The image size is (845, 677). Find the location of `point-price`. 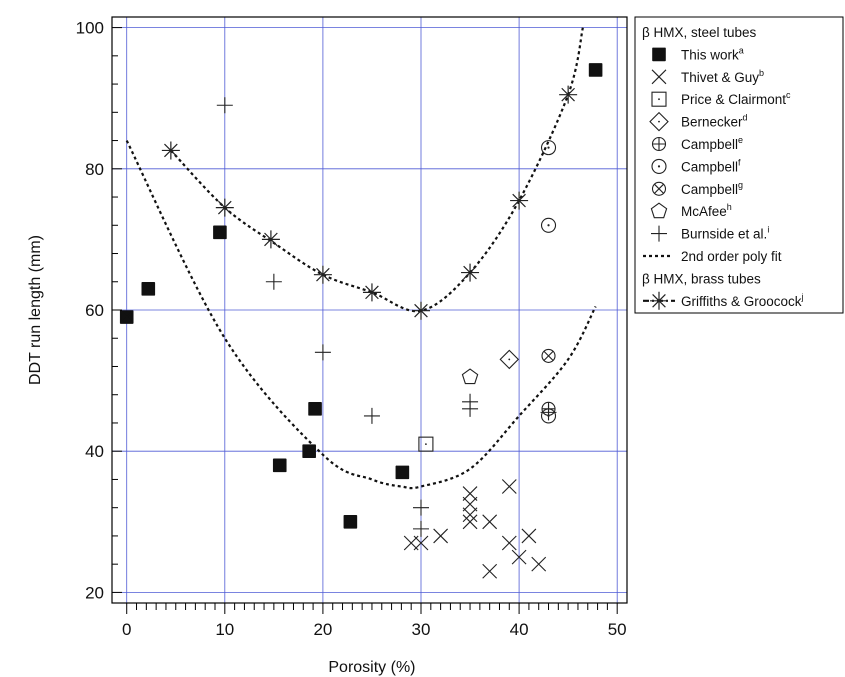

point-price is located at coordinates (426, 444).